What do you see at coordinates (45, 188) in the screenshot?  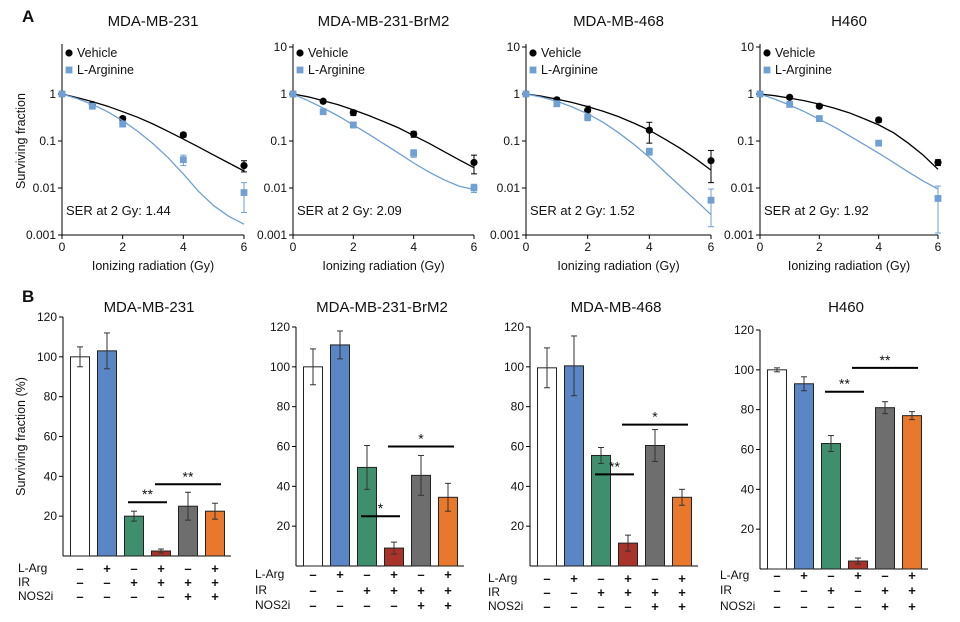 I see `line1-y-tick-label: 0.01` at bounding box center [45, 188].